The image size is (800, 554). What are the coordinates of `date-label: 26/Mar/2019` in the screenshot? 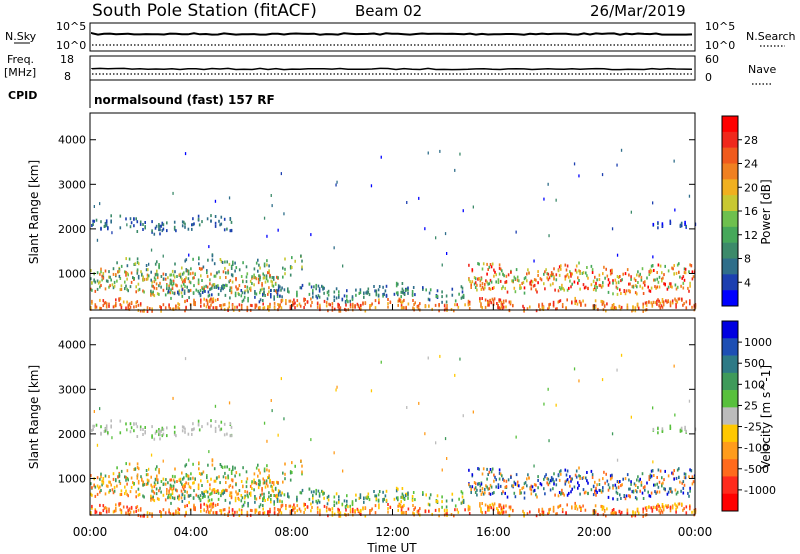 It's located at (638, 11).